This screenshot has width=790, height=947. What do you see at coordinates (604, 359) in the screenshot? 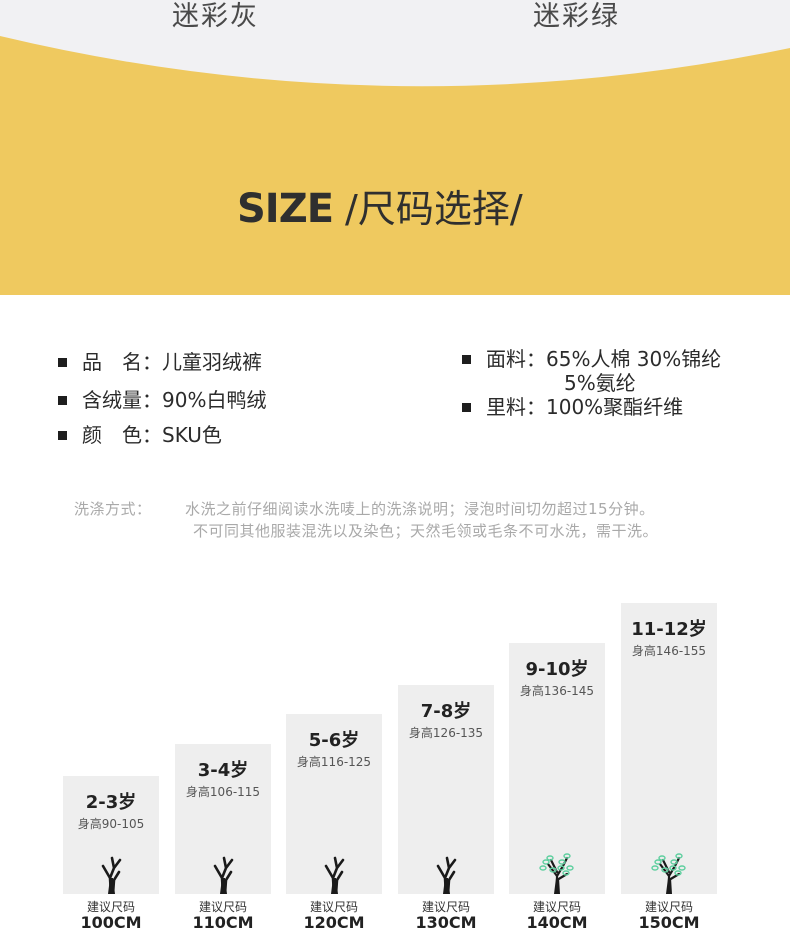
I see `spec-text: 面料：65%人棉 30%锦纶` at bounding box center [604, 359].